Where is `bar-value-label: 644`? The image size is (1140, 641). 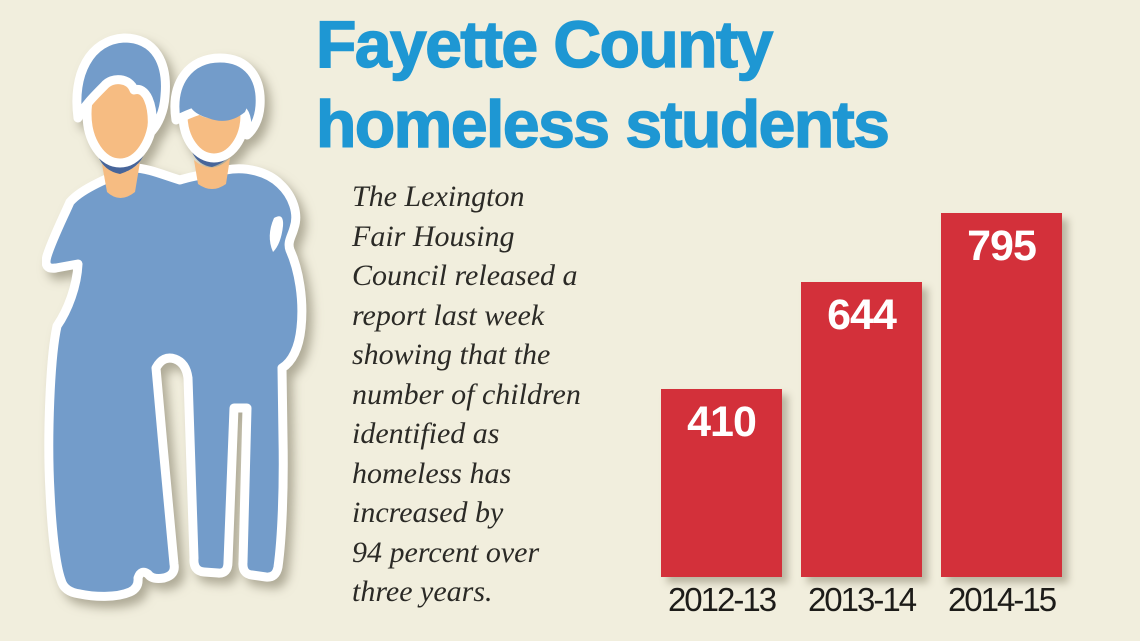 bar-value-label: 644 is located at coordinates (862, 315).